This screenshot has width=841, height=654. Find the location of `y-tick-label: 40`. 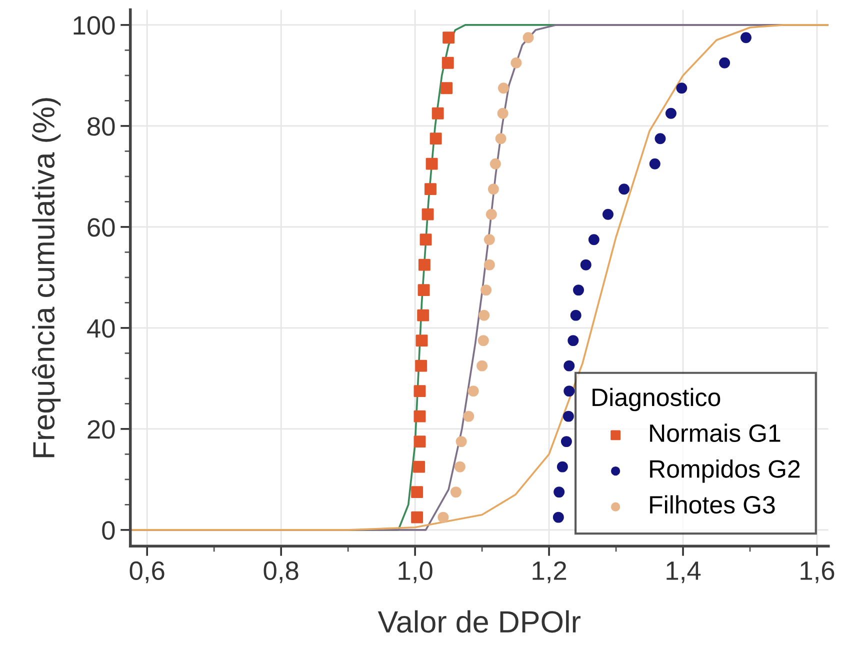

y-tick-label: 40 is located at coordinates (101, 328).